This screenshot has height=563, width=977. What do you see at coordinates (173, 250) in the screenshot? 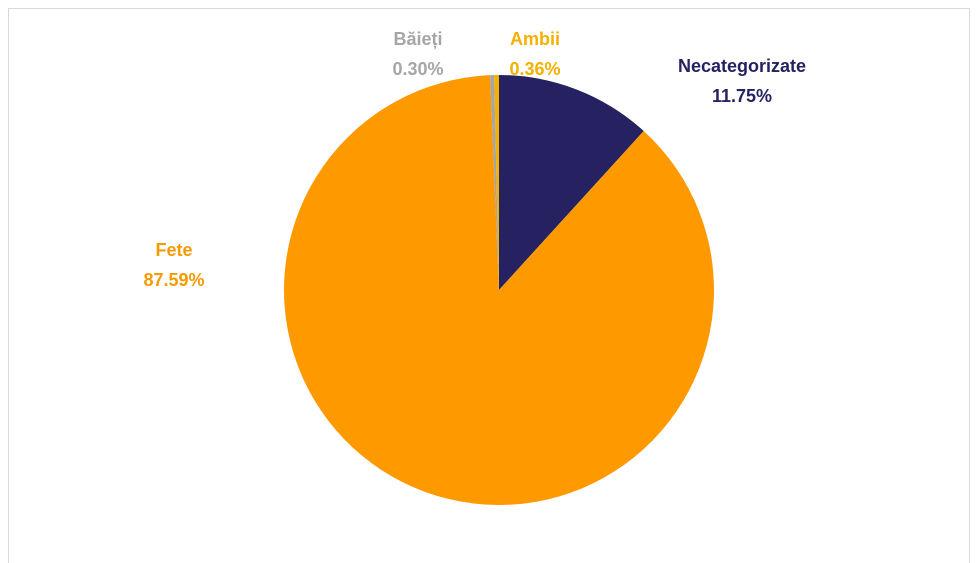
I see `slice-label: Fete` at bounding box center [173, 250].